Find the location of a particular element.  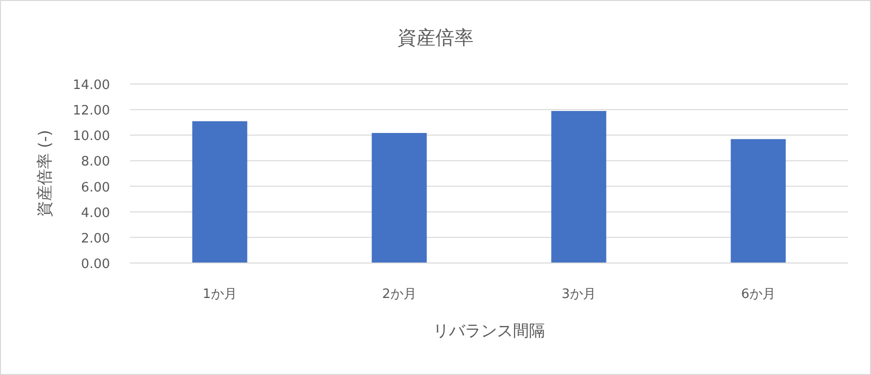

x-tick-label: 6か月 is located at coordinates (758, 294).